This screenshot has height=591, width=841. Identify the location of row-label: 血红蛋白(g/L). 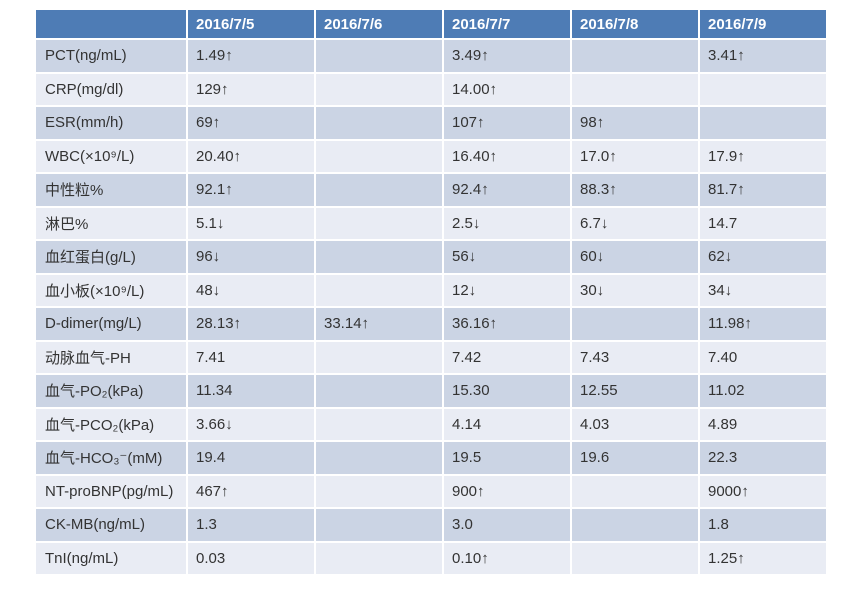
(111, 257).